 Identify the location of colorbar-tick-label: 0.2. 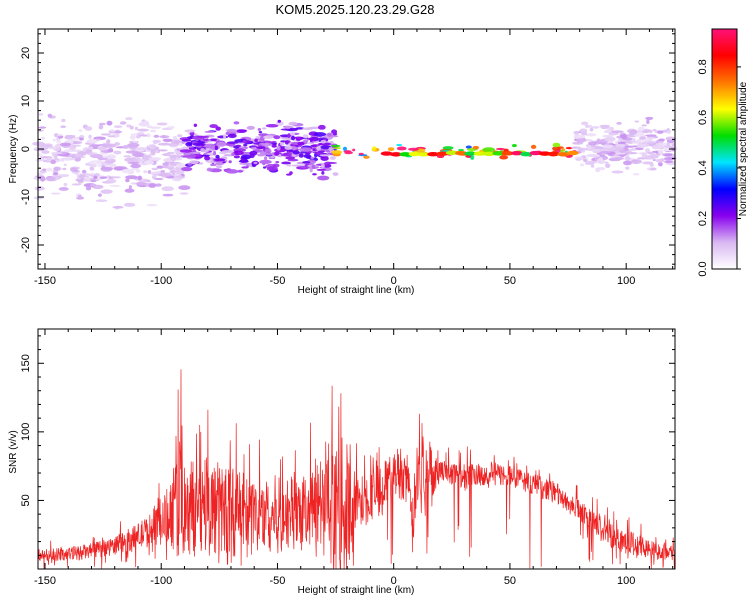
(703, 218).